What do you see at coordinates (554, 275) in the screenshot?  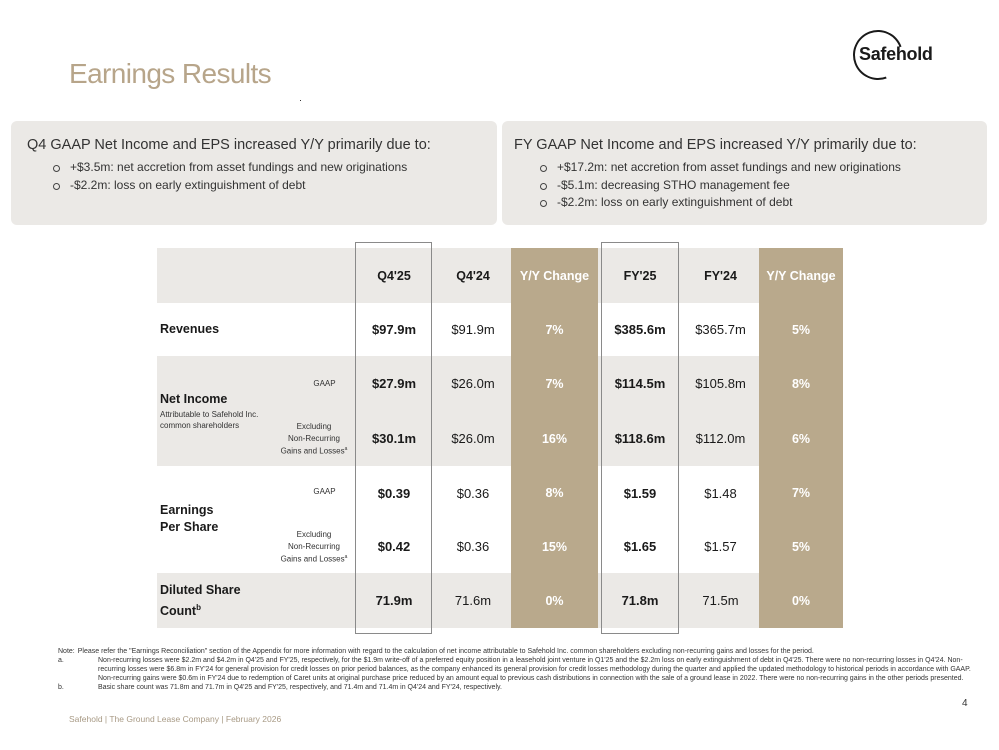 I see `col-header-q-change: Y/Y Change` at bounding box center [554, 275].